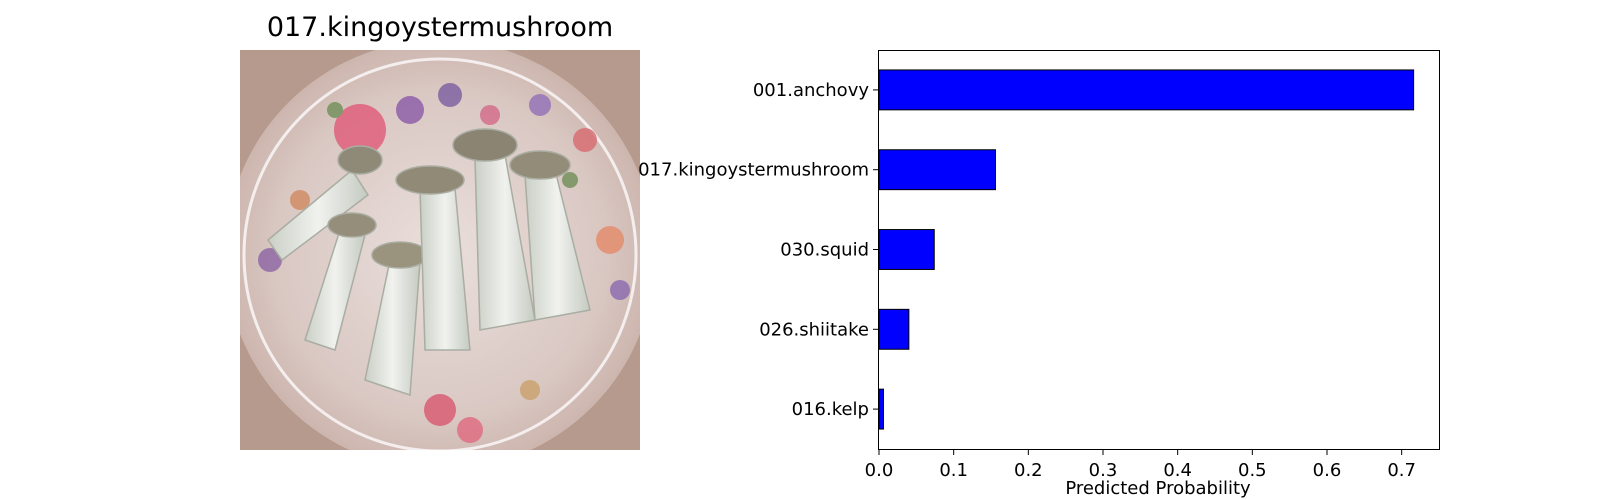 Image resolution: width=1600 pixels, height=500 pixels. Describe the element at coordinates (753, 170) in the screenshot. I see `y-tick-label: 017.kingoystermushroom` at that location.